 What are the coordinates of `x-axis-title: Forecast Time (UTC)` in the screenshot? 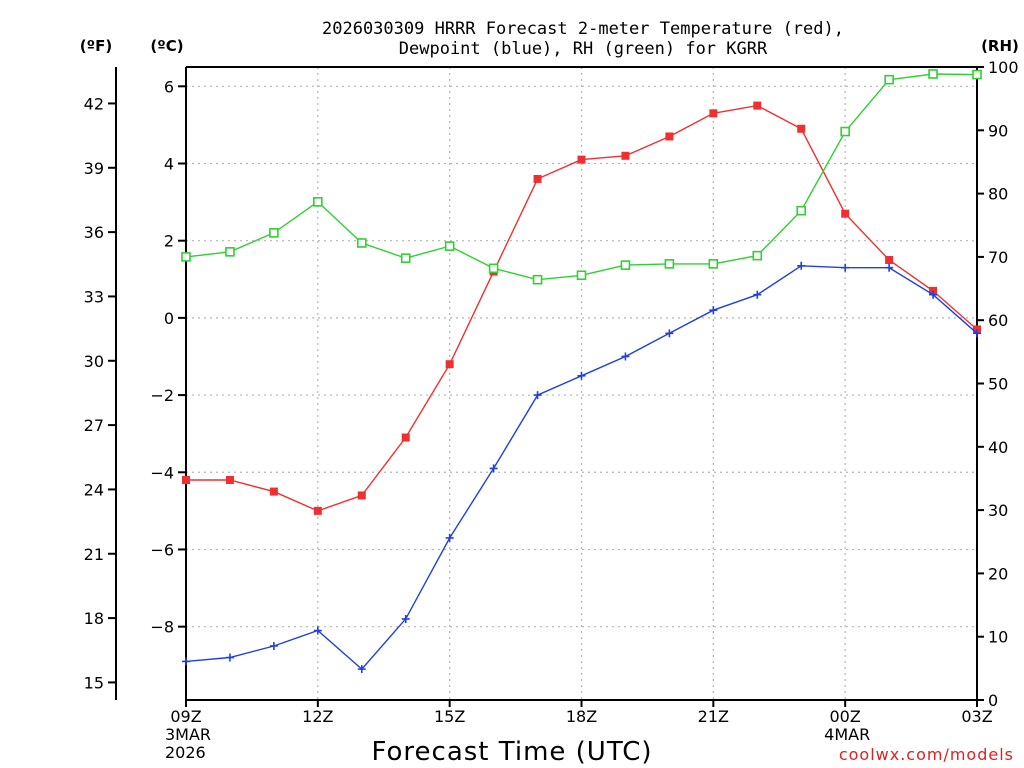 It's located at (511, 752).